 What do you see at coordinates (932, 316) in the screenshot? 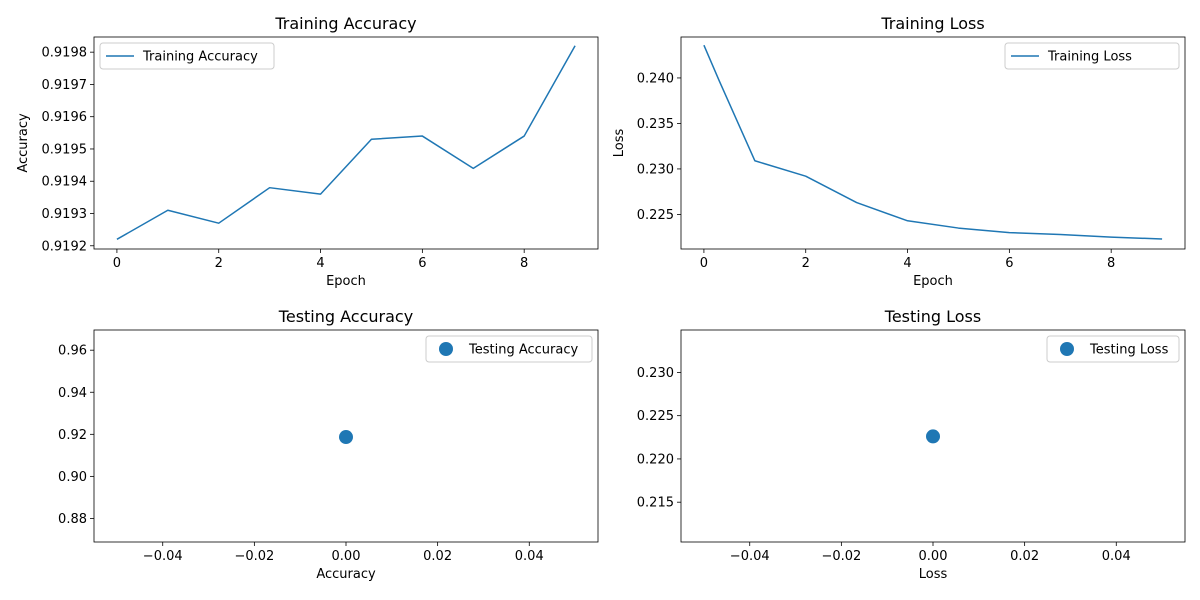
I see `chart-title: Testing Loss` at bounding box center [932, 316].